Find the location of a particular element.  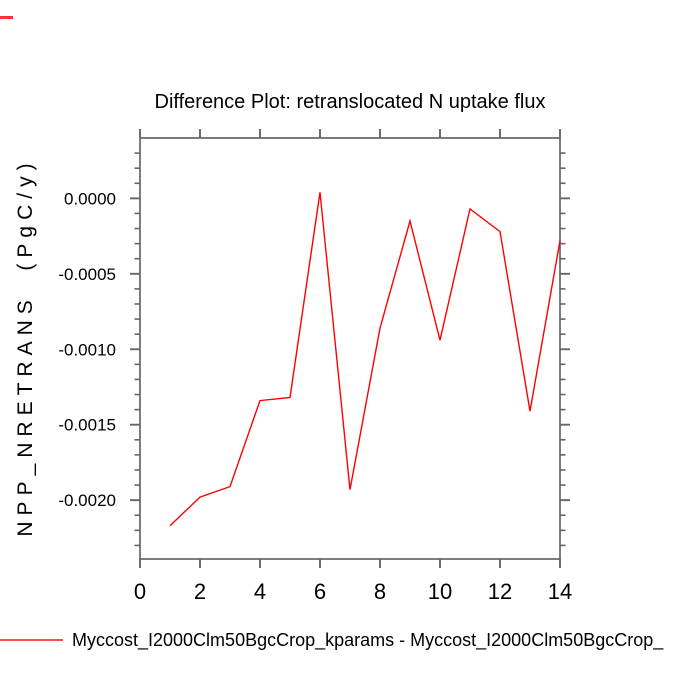

y-tick-label: -0.0015 is located at coordinates (87, 425).